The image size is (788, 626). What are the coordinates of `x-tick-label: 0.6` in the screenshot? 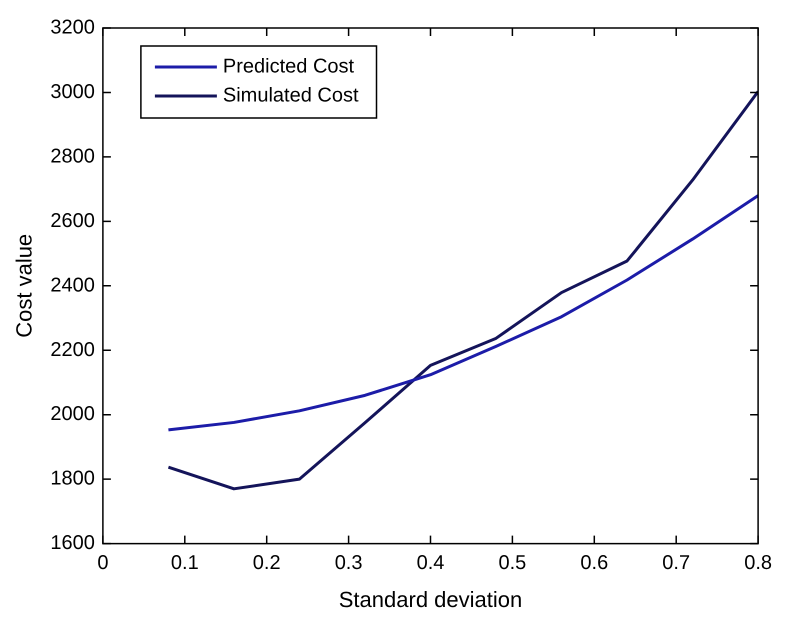 It's located at (594, 563).